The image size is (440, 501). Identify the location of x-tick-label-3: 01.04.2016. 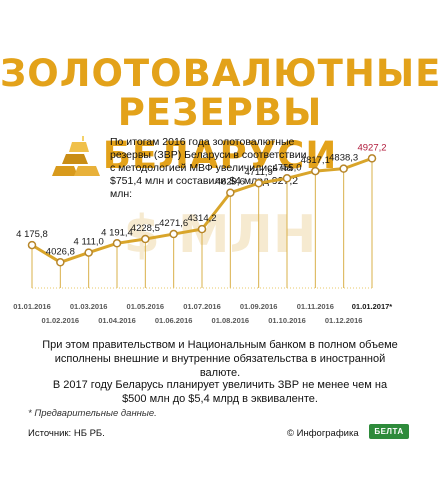
(117, 320).